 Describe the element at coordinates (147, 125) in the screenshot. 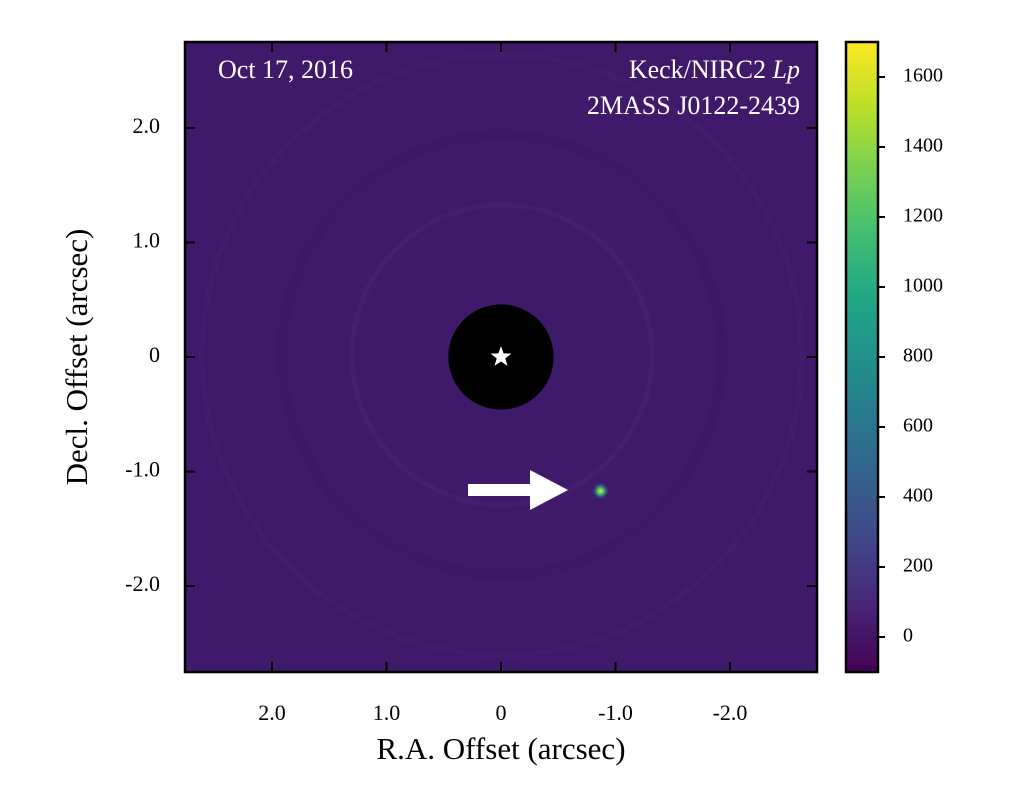

I see `y-tick-label: 2.0` at that location.